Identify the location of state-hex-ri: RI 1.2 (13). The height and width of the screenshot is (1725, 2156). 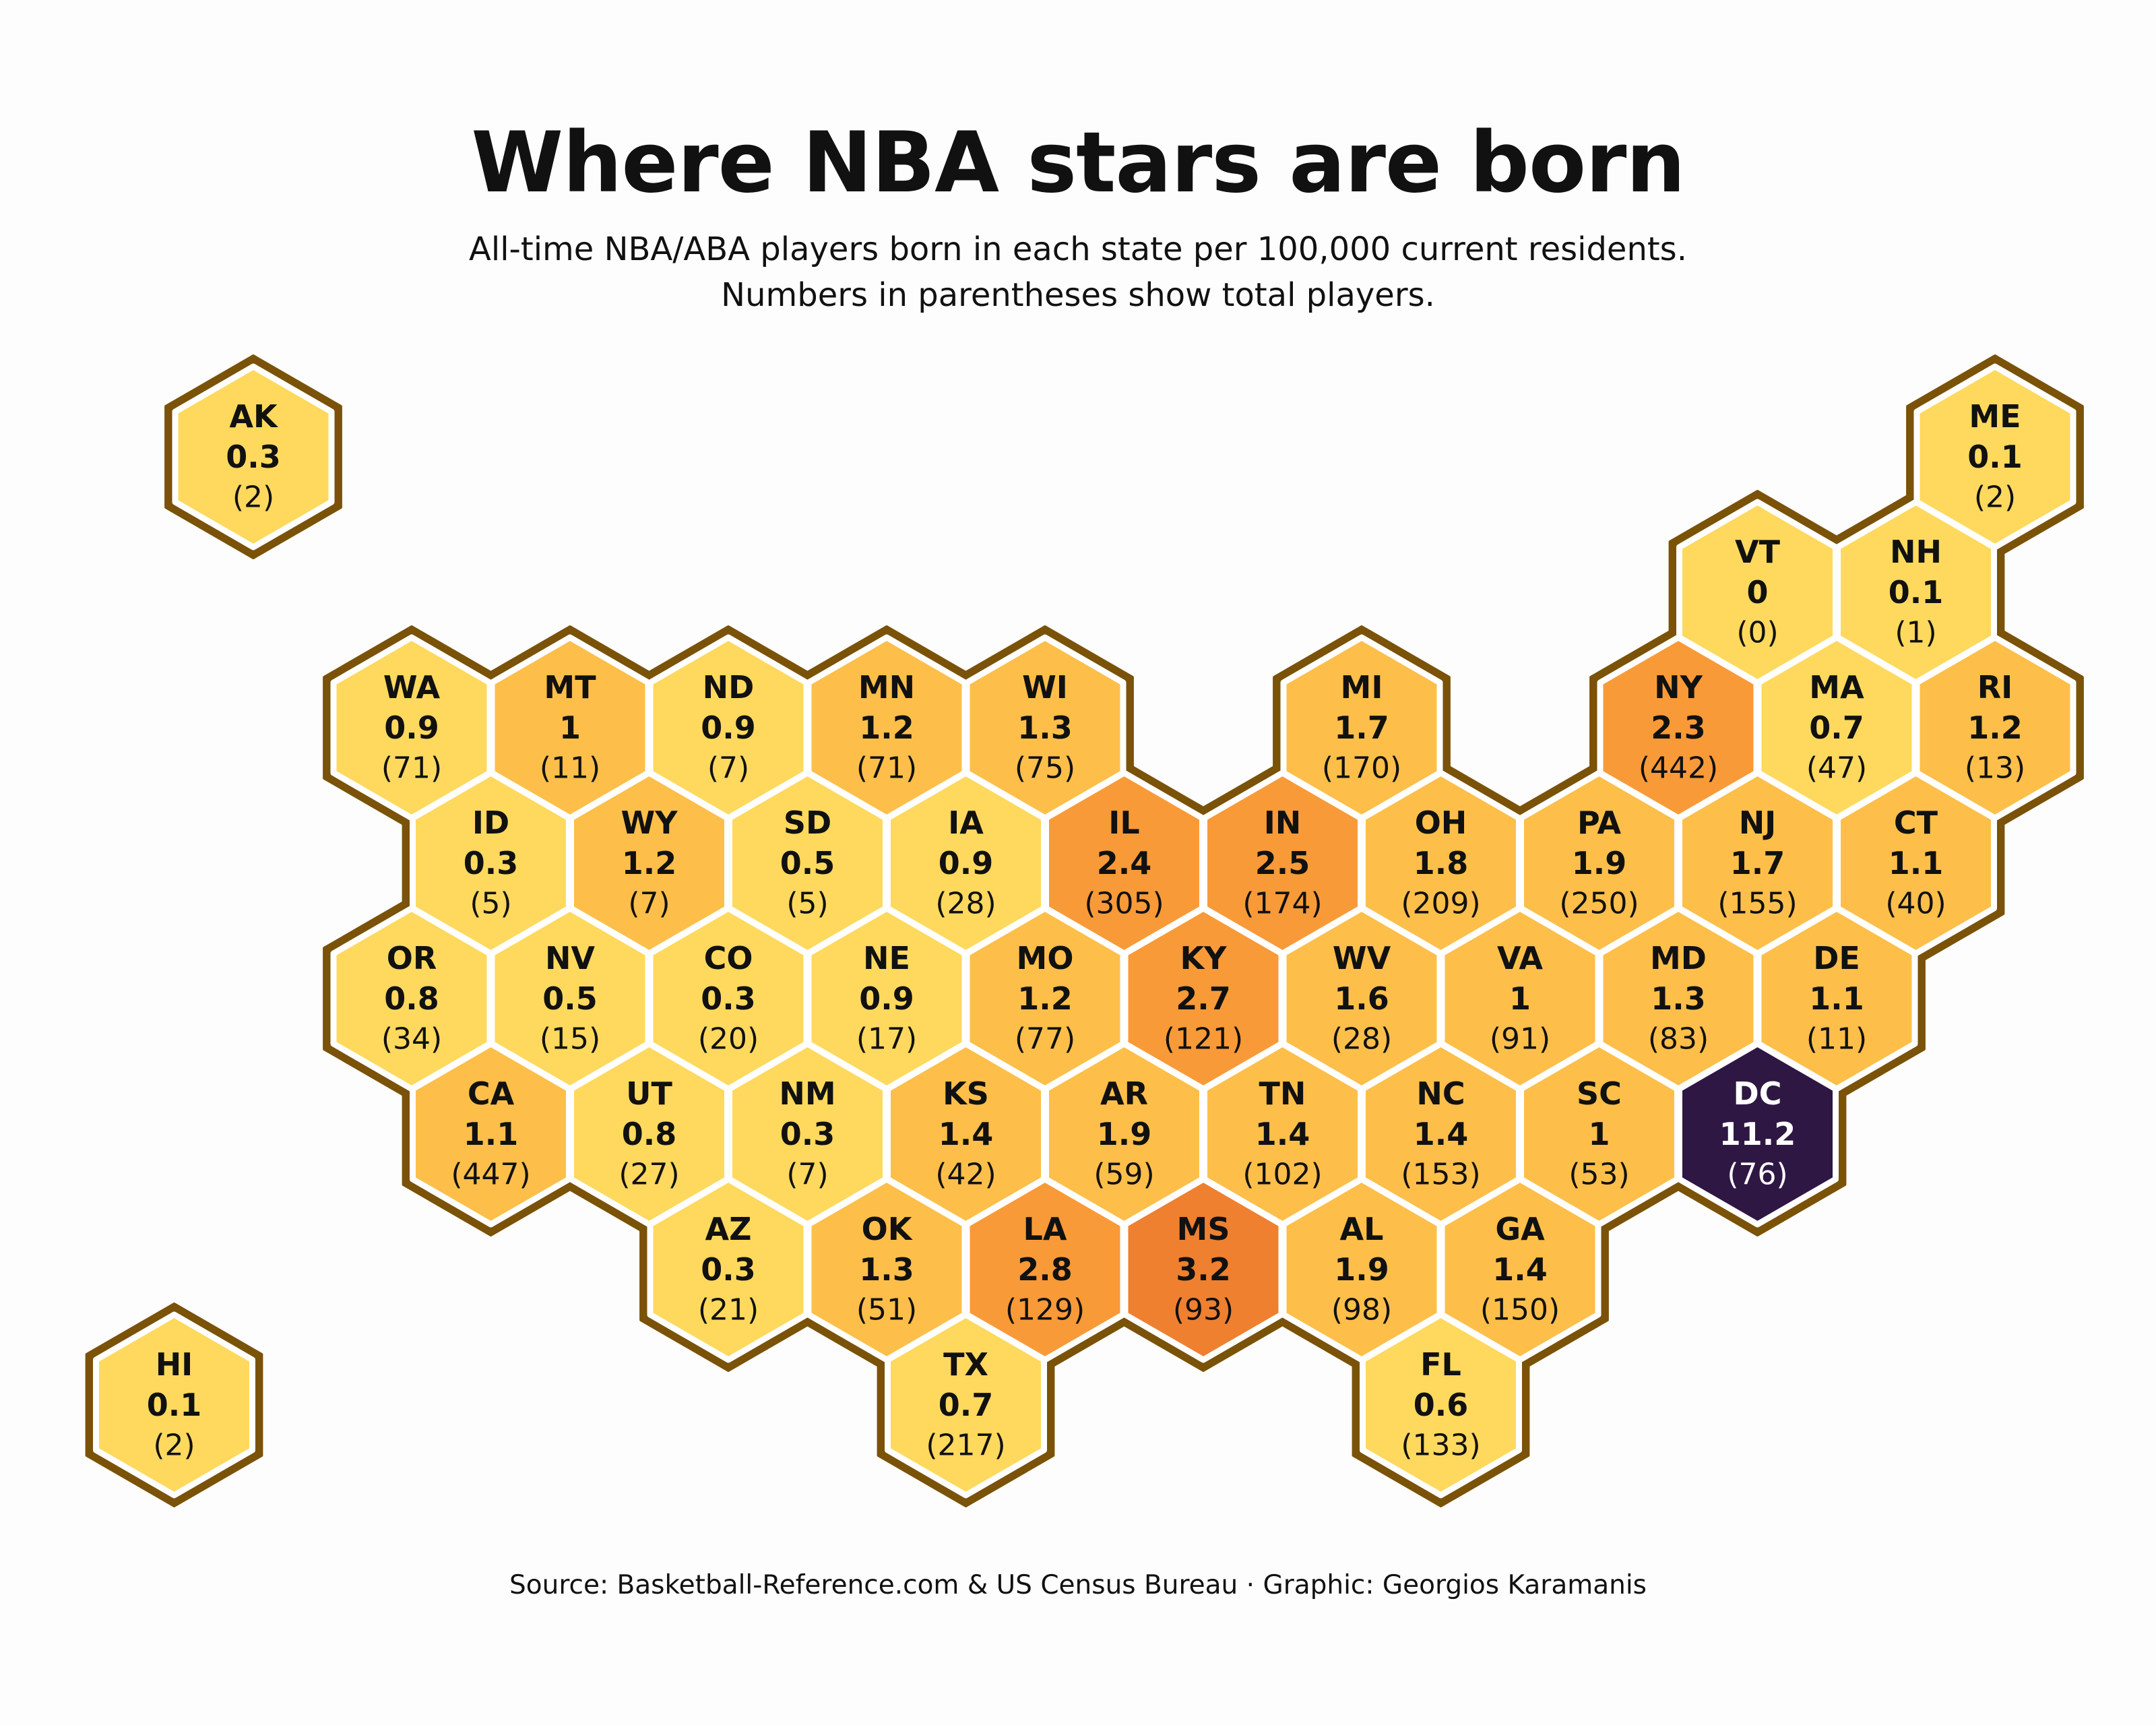
(1994, 727).